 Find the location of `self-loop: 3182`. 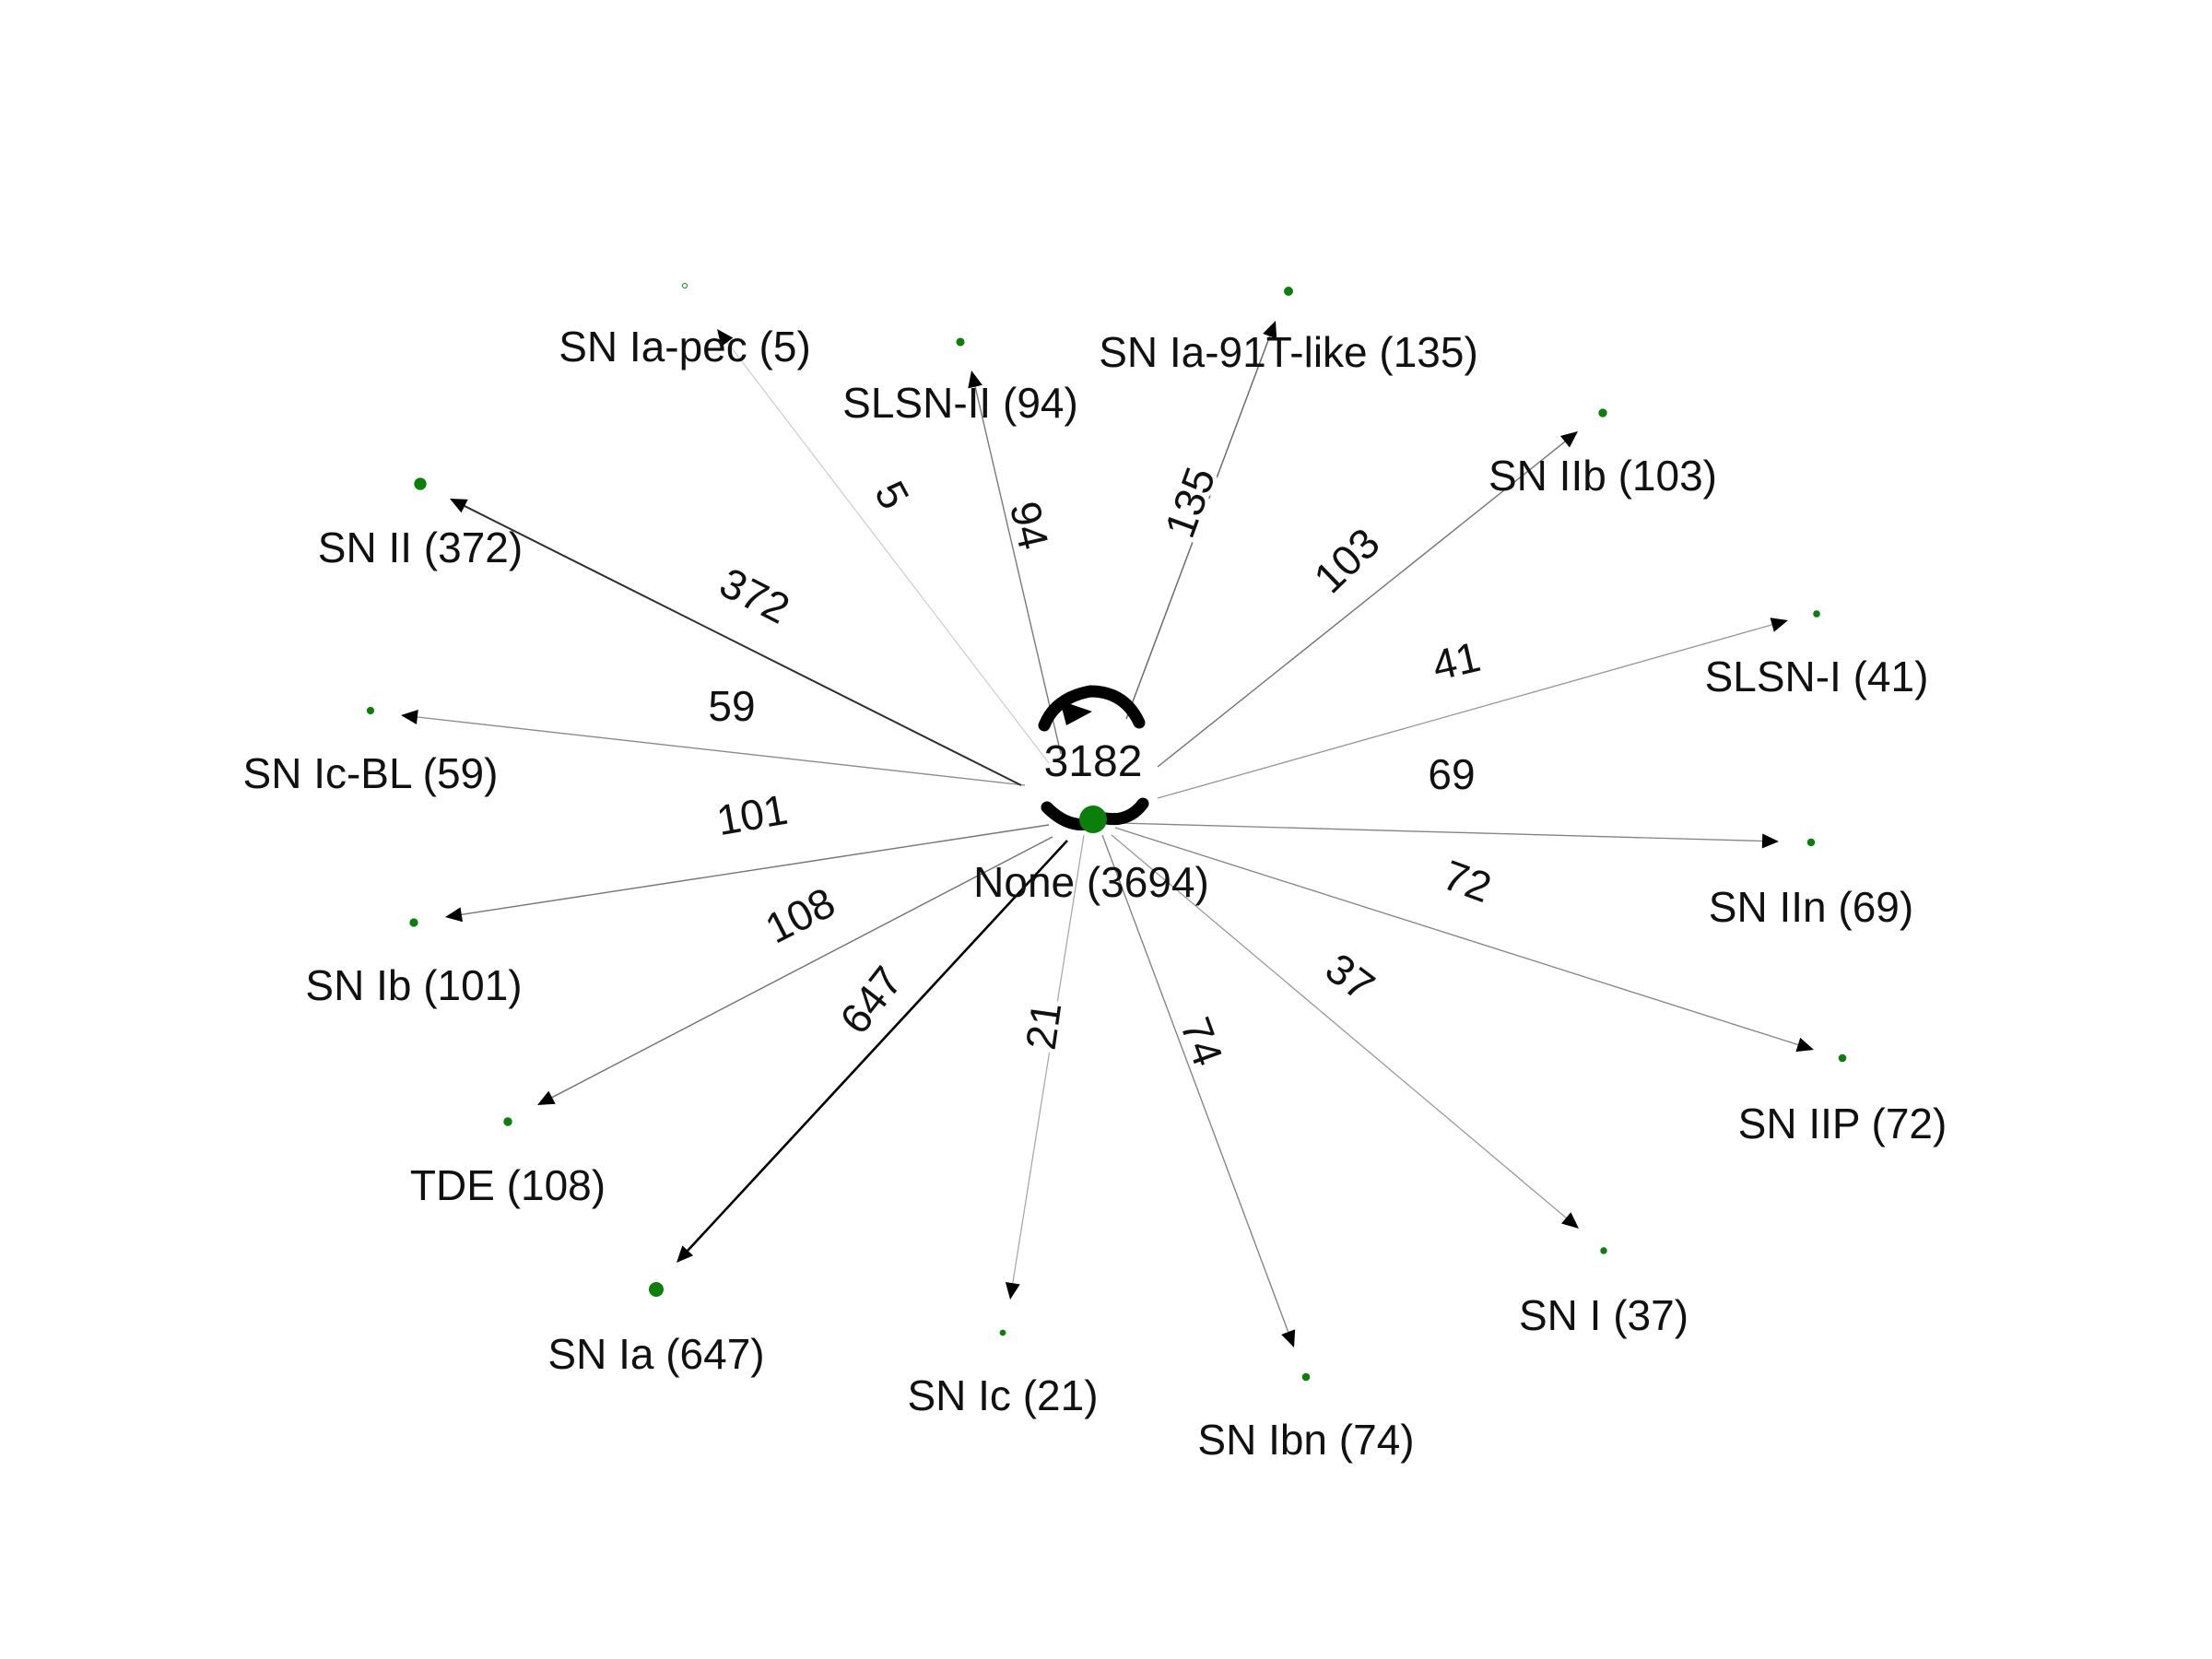

self-loop: 3182 is located at coordinates (1093, 758).